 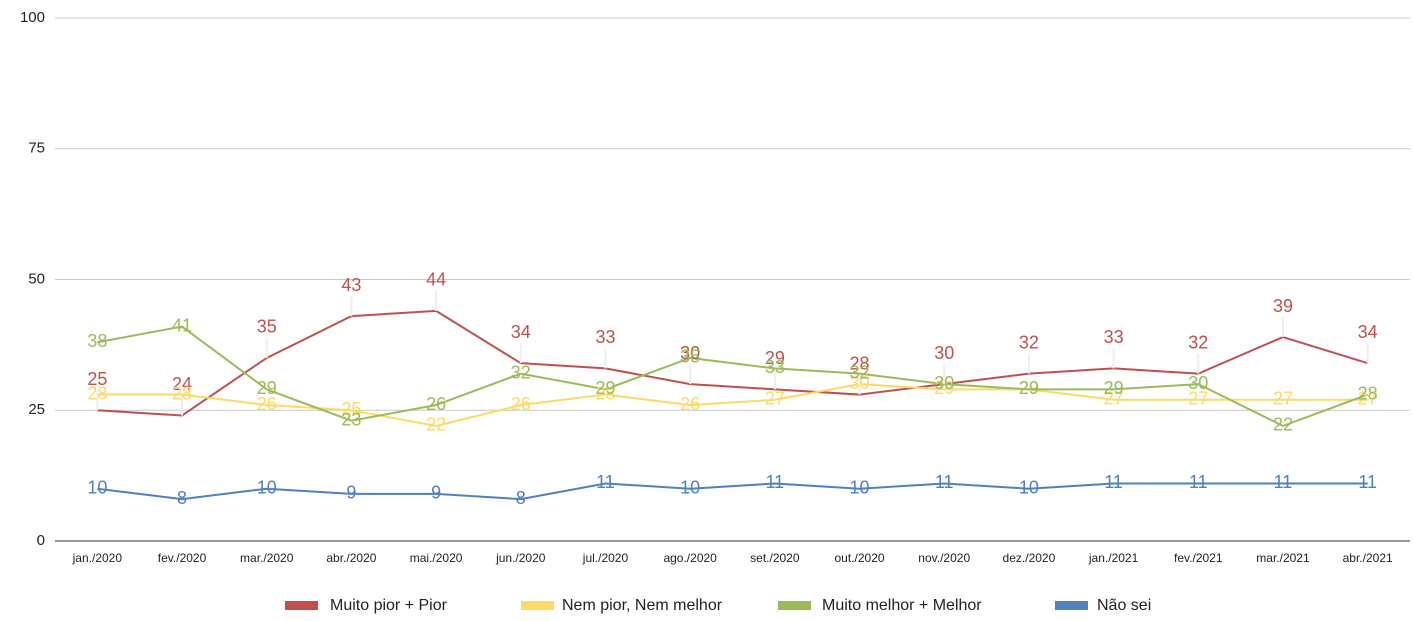 What do you see at coordinates (860, 558) in the screenshot?
I see `x-tick-label: out./2020` at bounding box center [860, 558].